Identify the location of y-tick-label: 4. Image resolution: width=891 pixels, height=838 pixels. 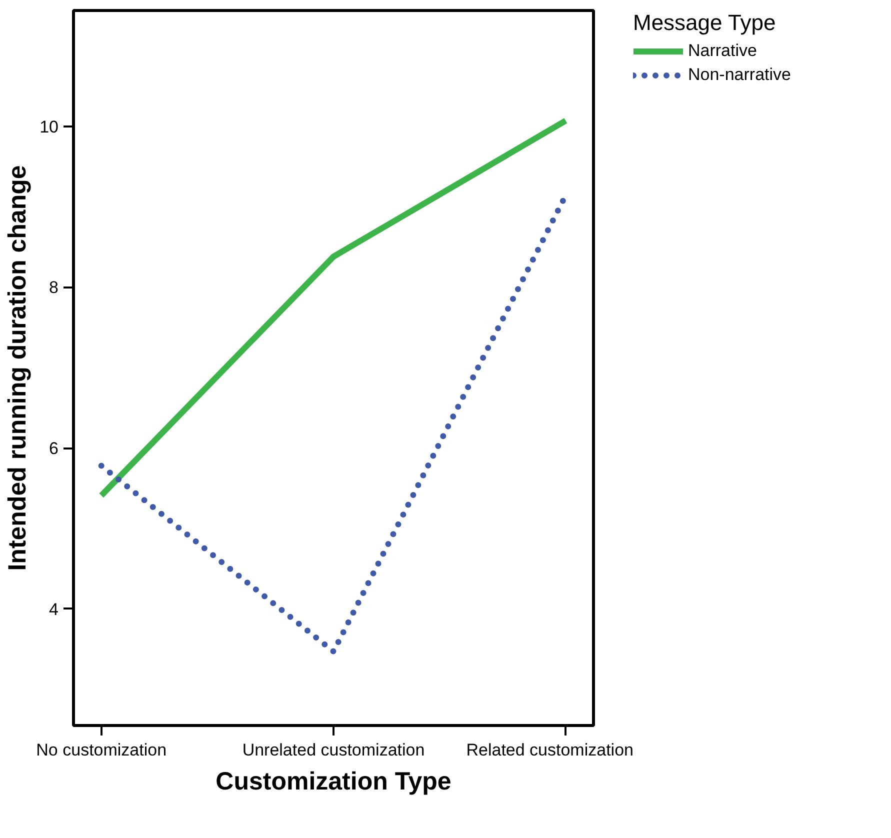
(54, 609).